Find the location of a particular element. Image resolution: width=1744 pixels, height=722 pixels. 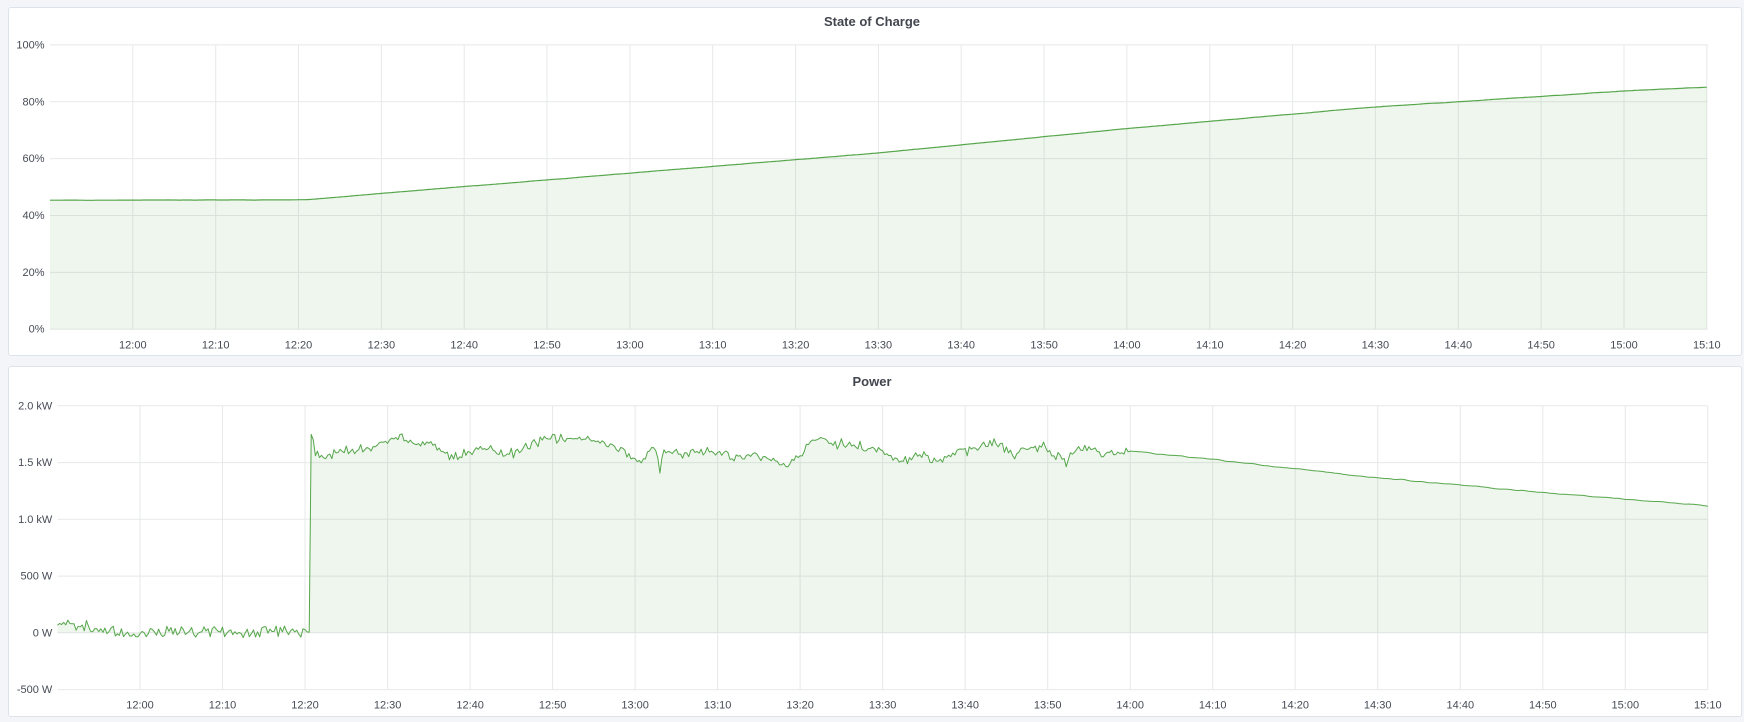

svg-text: 80% is located at coordinates (33, 102).